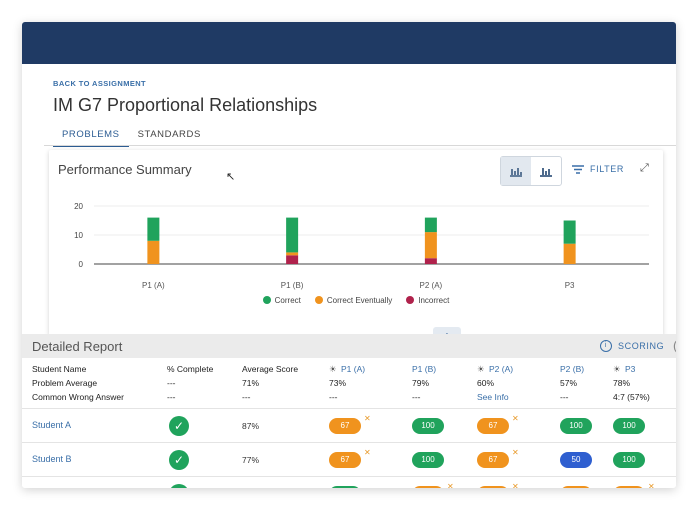  Describe the element at coordinates (169, 134) in the screenshot. I see `tab-standards: STANDARDS` at that location.